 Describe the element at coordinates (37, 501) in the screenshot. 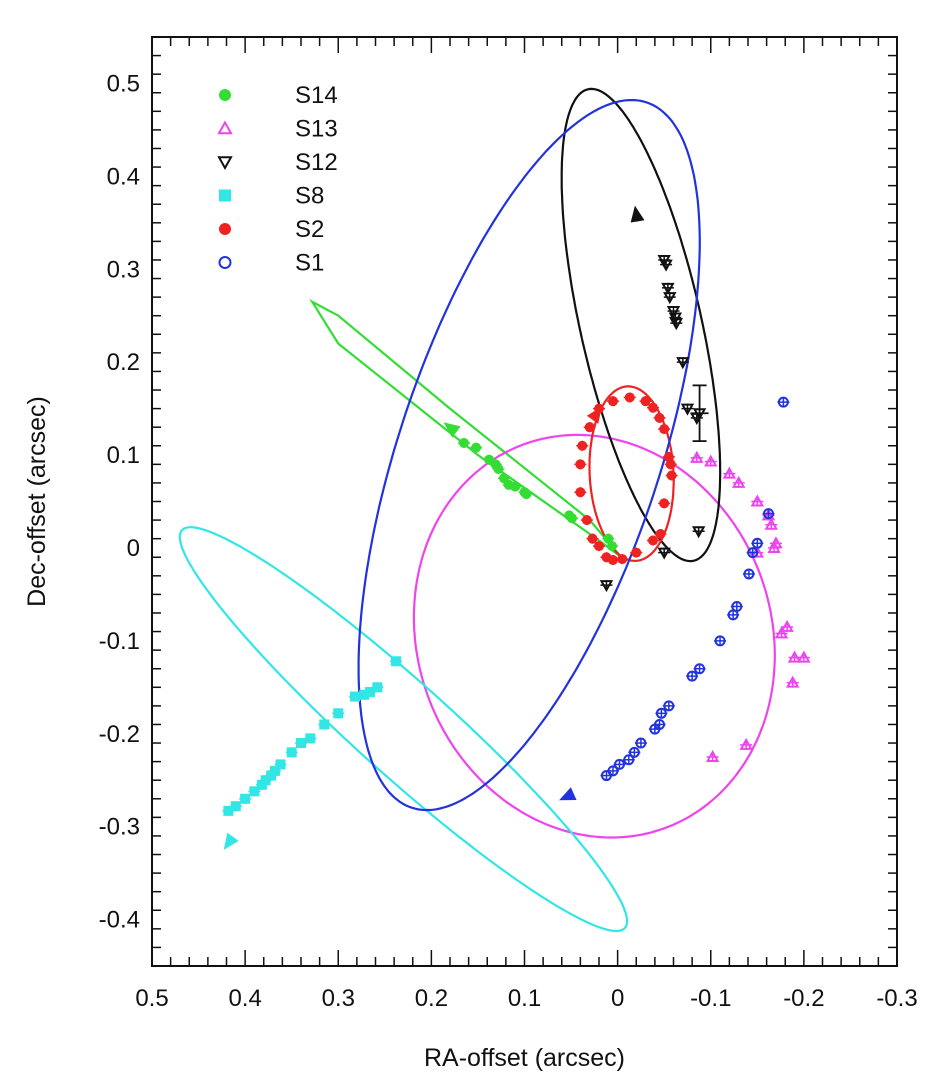

I see `y-axis-label: Dec-offset (arcsec)` at that location.